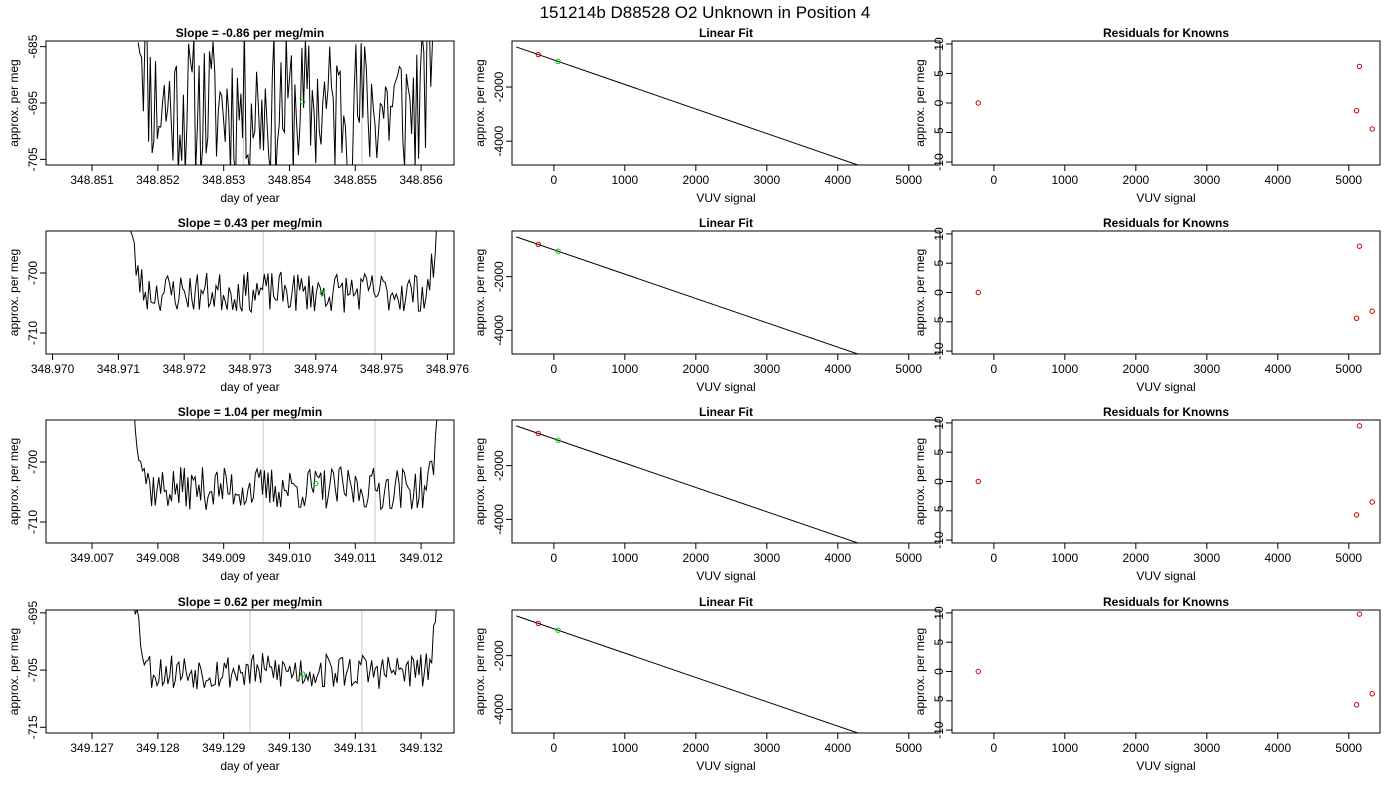  What do you see at coordinates (290, 558) in the screenshot?
I see `x-tick-label: 349.010` at bounding box center [290, 558].